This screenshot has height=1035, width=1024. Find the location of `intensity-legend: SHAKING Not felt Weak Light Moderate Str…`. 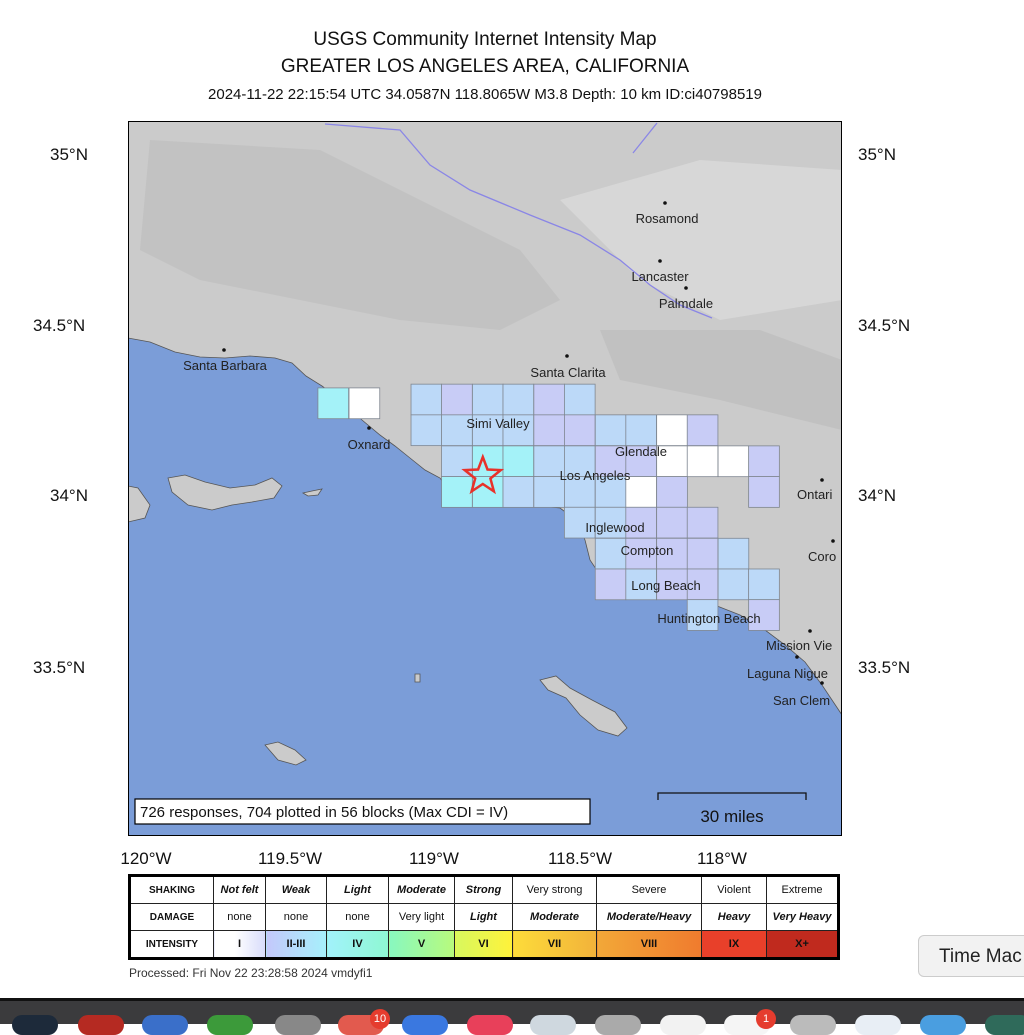

intensity-legend: SHAKING Not felt Weak Light Moderate Str… is located at coordinates (484, 917).